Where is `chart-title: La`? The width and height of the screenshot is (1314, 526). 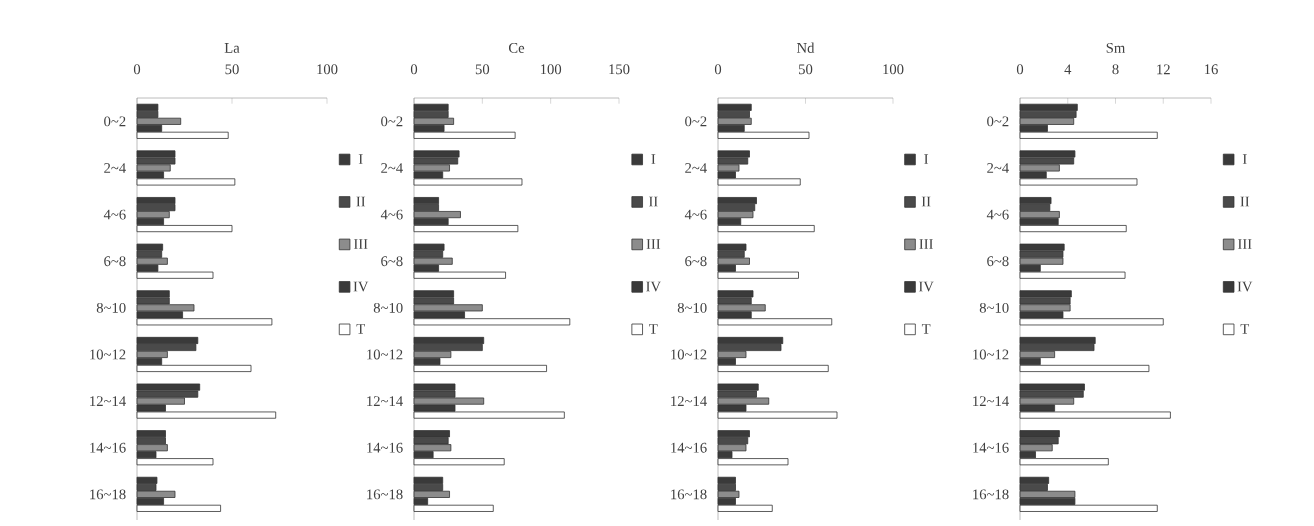
chart-title: La is located at coordinates (232, 48).